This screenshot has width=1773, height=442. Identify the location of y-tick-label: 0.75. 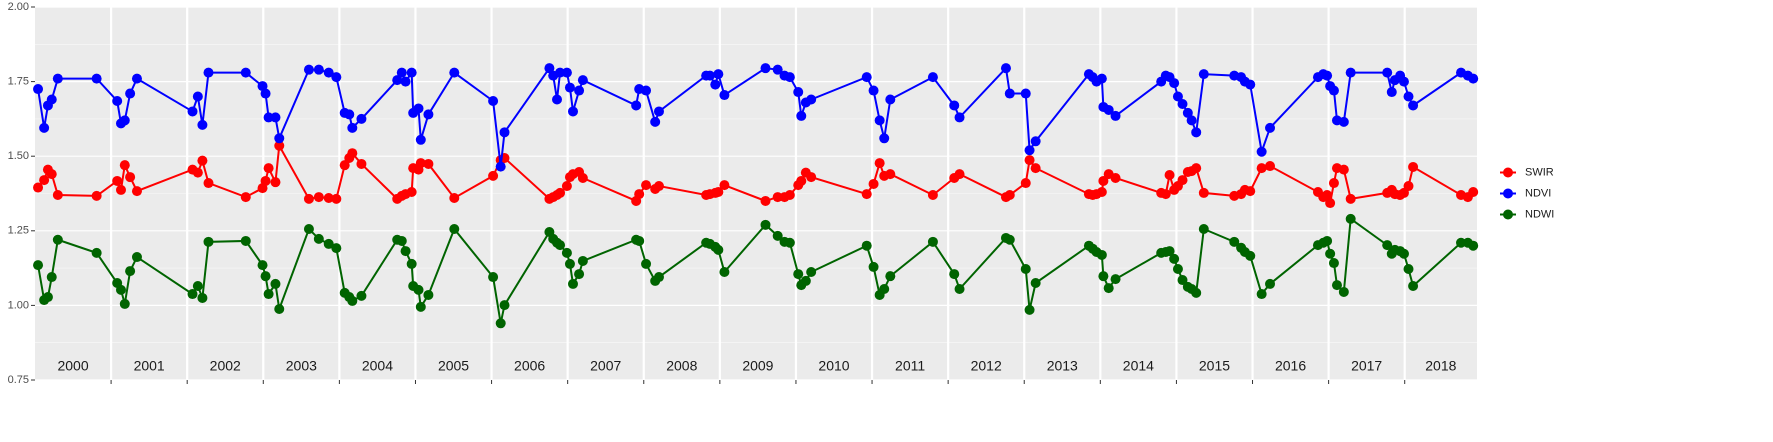
(18, 380).